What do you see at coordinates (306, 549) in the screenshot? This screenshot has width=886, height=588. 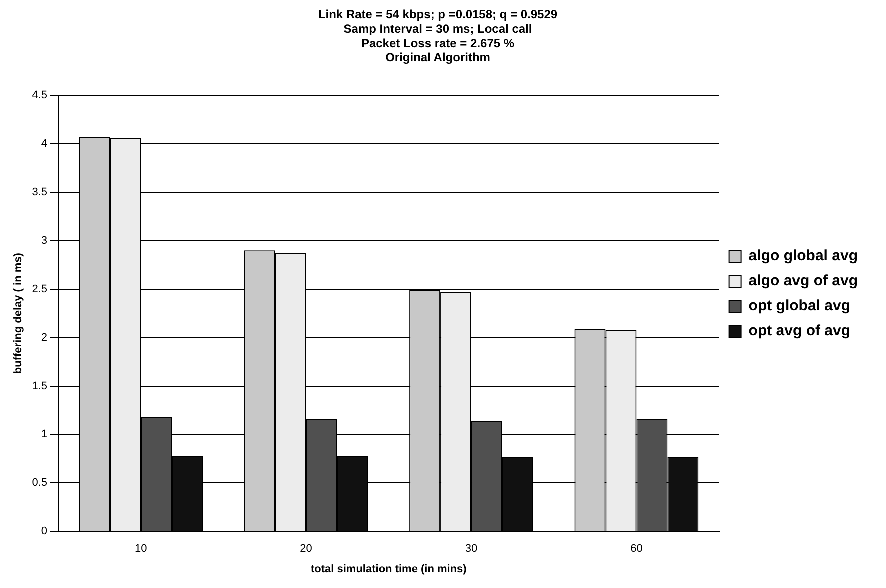 I see `x-tick-label: 20` at bounding box center [306, 549].